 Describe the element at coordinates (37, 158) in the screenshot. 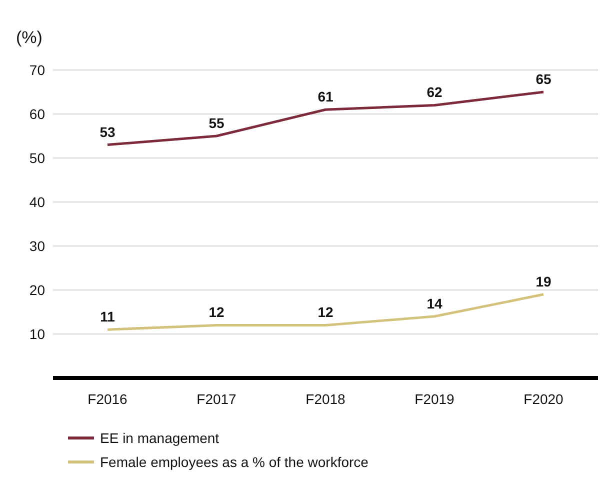

I see `y-tick-label: 50` at that location.